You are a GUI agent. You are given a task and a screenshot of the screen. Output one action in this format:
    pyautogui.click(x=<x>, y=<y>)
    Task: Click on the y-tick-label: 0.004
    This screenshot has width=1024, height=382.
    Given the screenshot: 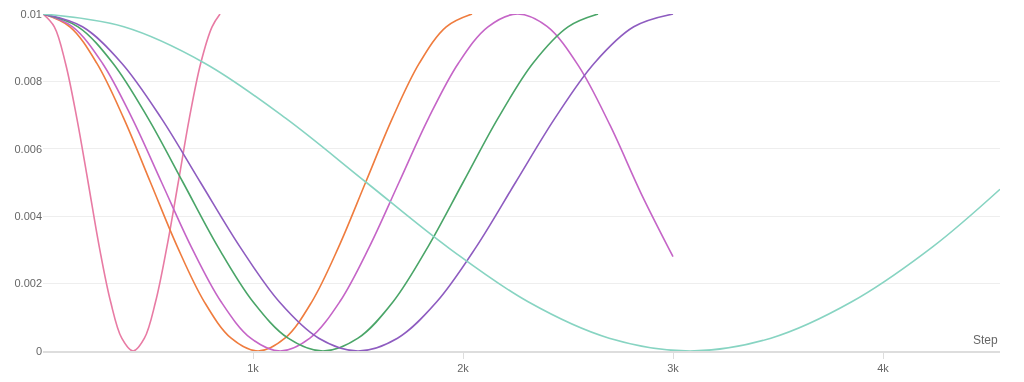 What is the action you would take?
    pyautogui.click(x=28, y=216)
    